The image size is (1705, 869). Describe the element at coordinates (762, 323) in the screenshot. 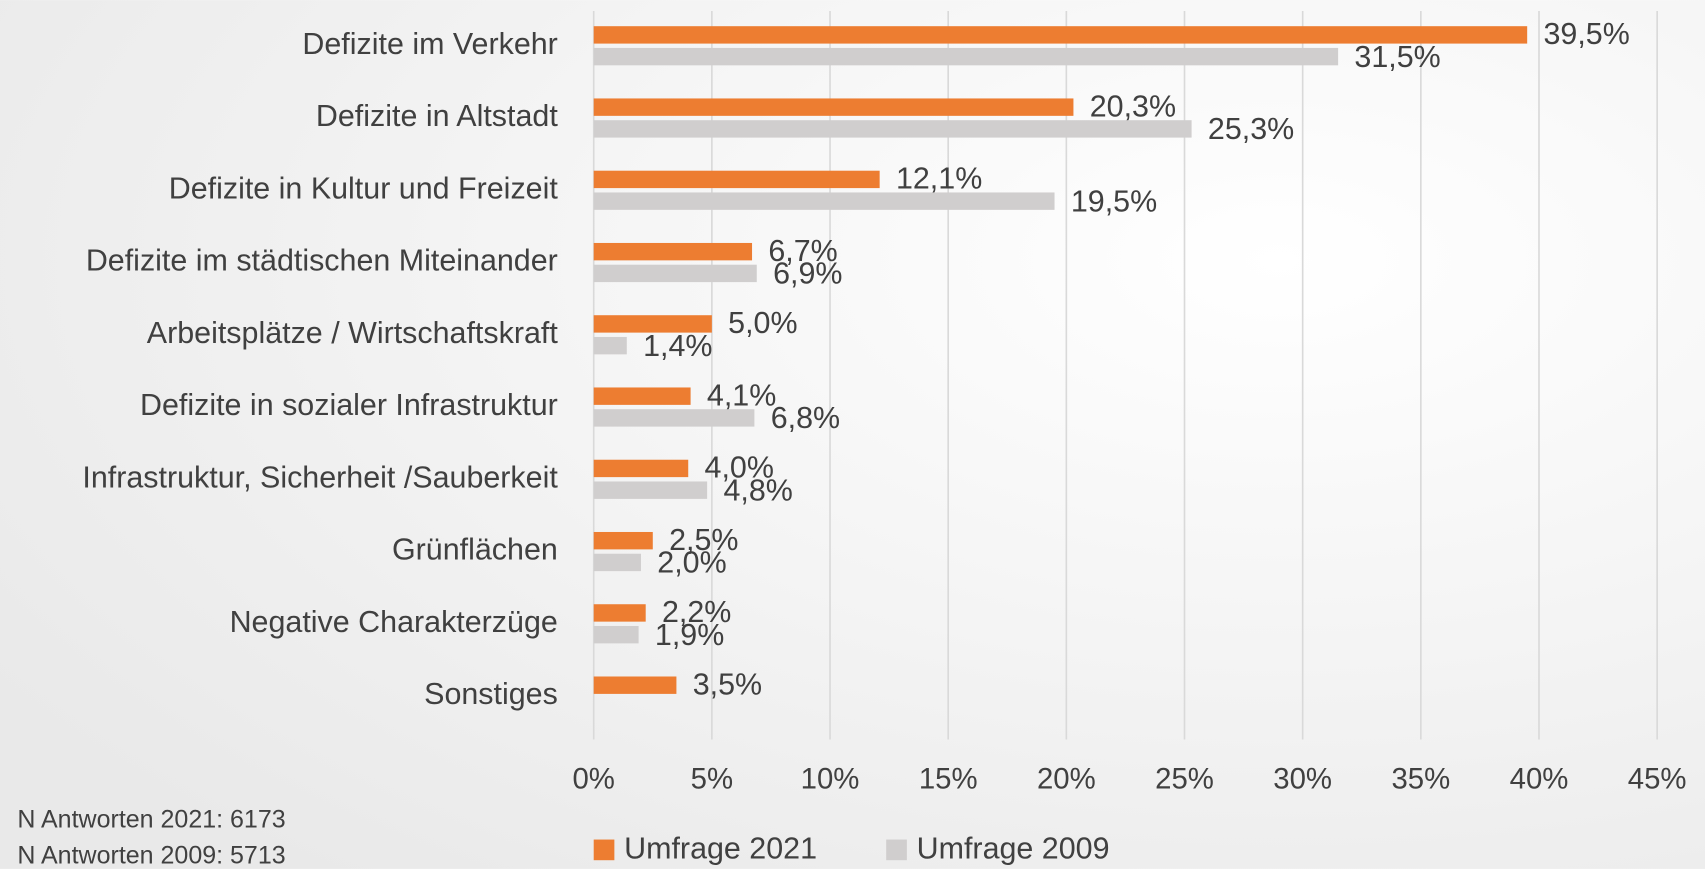

I see `value-label: 5,0%` at that location.